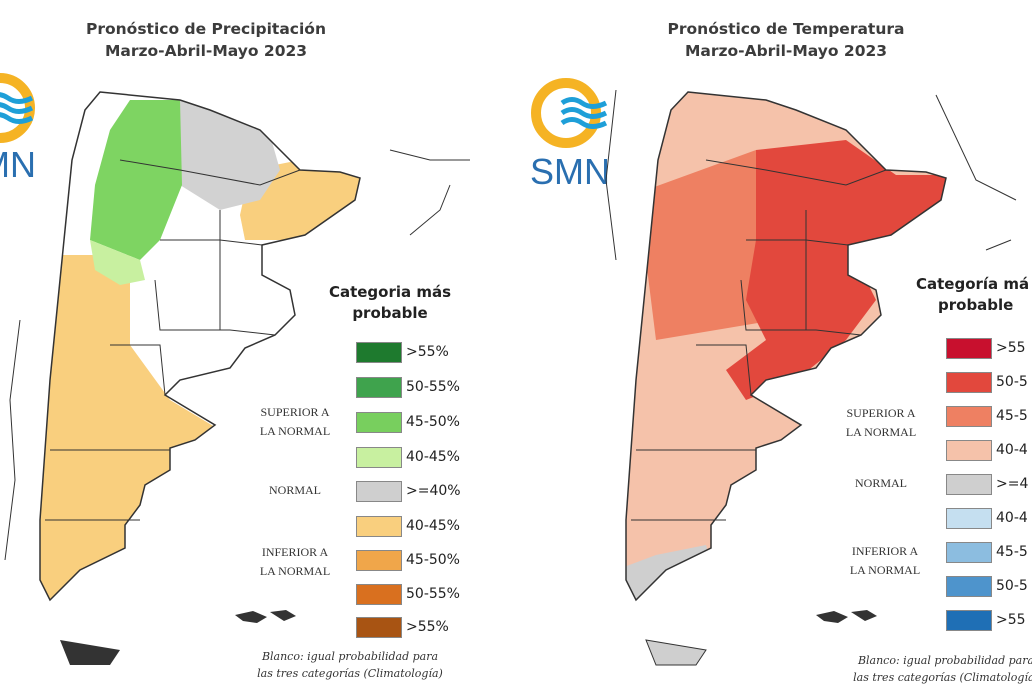 The image size is (1032, 688). Describe the element at coordinates (130, 427) in the screenshot. I see `below-normal-region-south` at that location.